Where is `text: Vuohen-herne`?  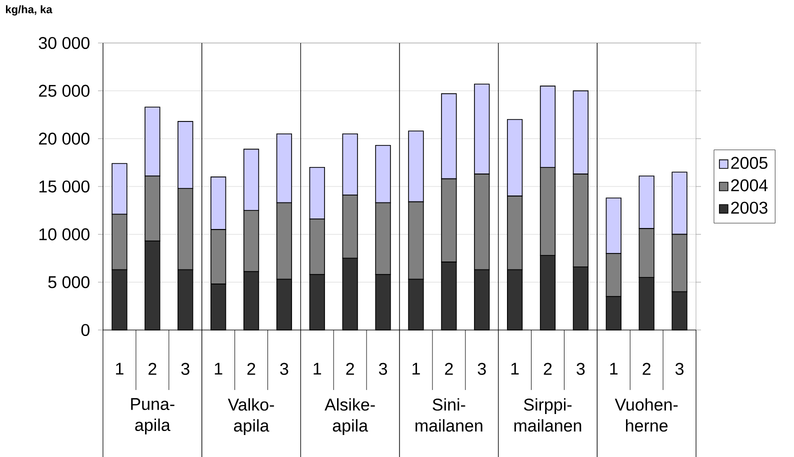
text: Vuohen-herne is located at coordinates (646, 415).